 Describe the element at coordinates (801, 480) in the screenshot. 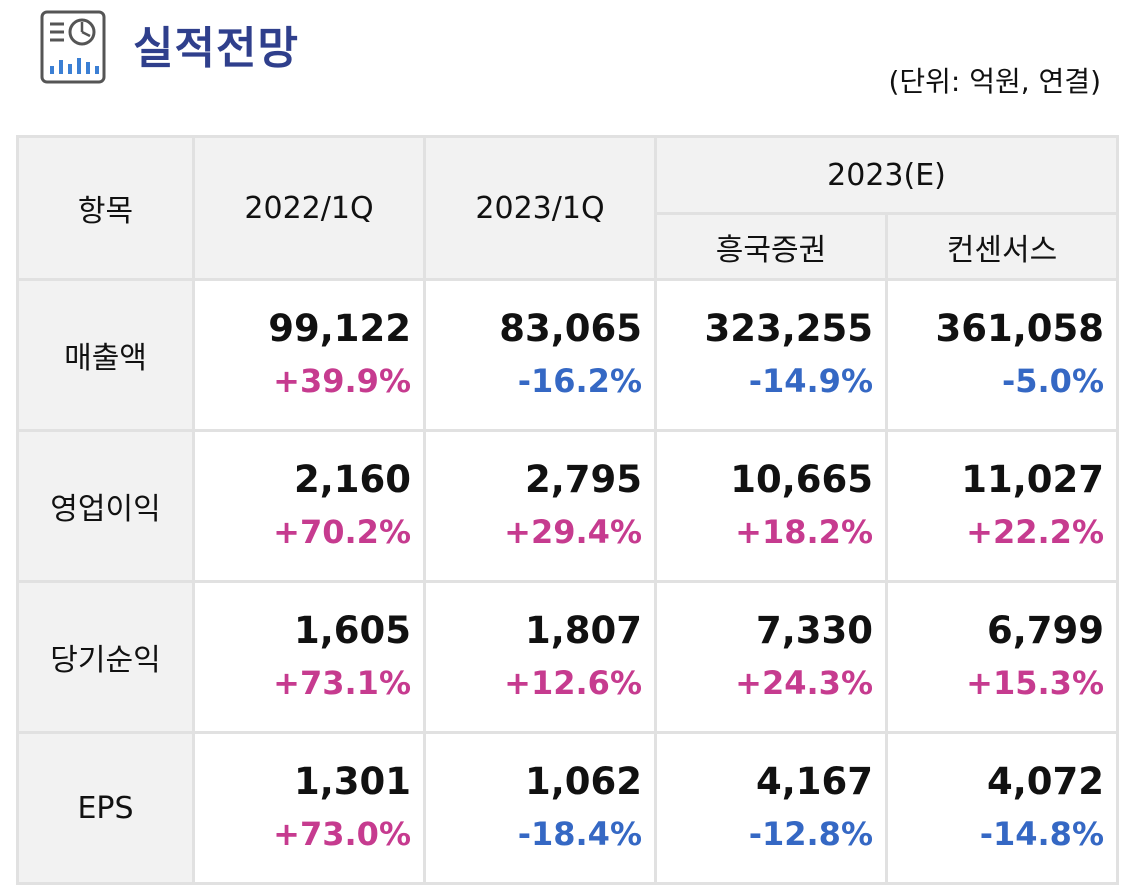

I see `cell-value: 10,665` at that location.